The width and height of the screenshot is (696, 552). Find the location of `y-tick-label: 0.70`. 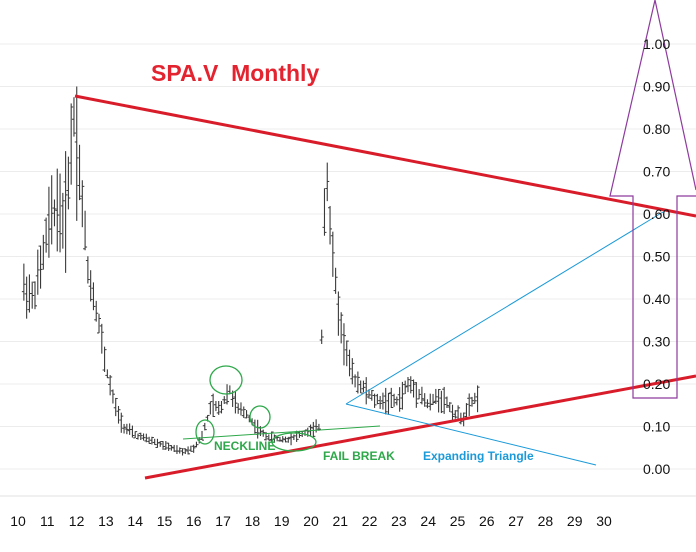

y-tick-label: 0.70 is located at coordinates (656, 172).